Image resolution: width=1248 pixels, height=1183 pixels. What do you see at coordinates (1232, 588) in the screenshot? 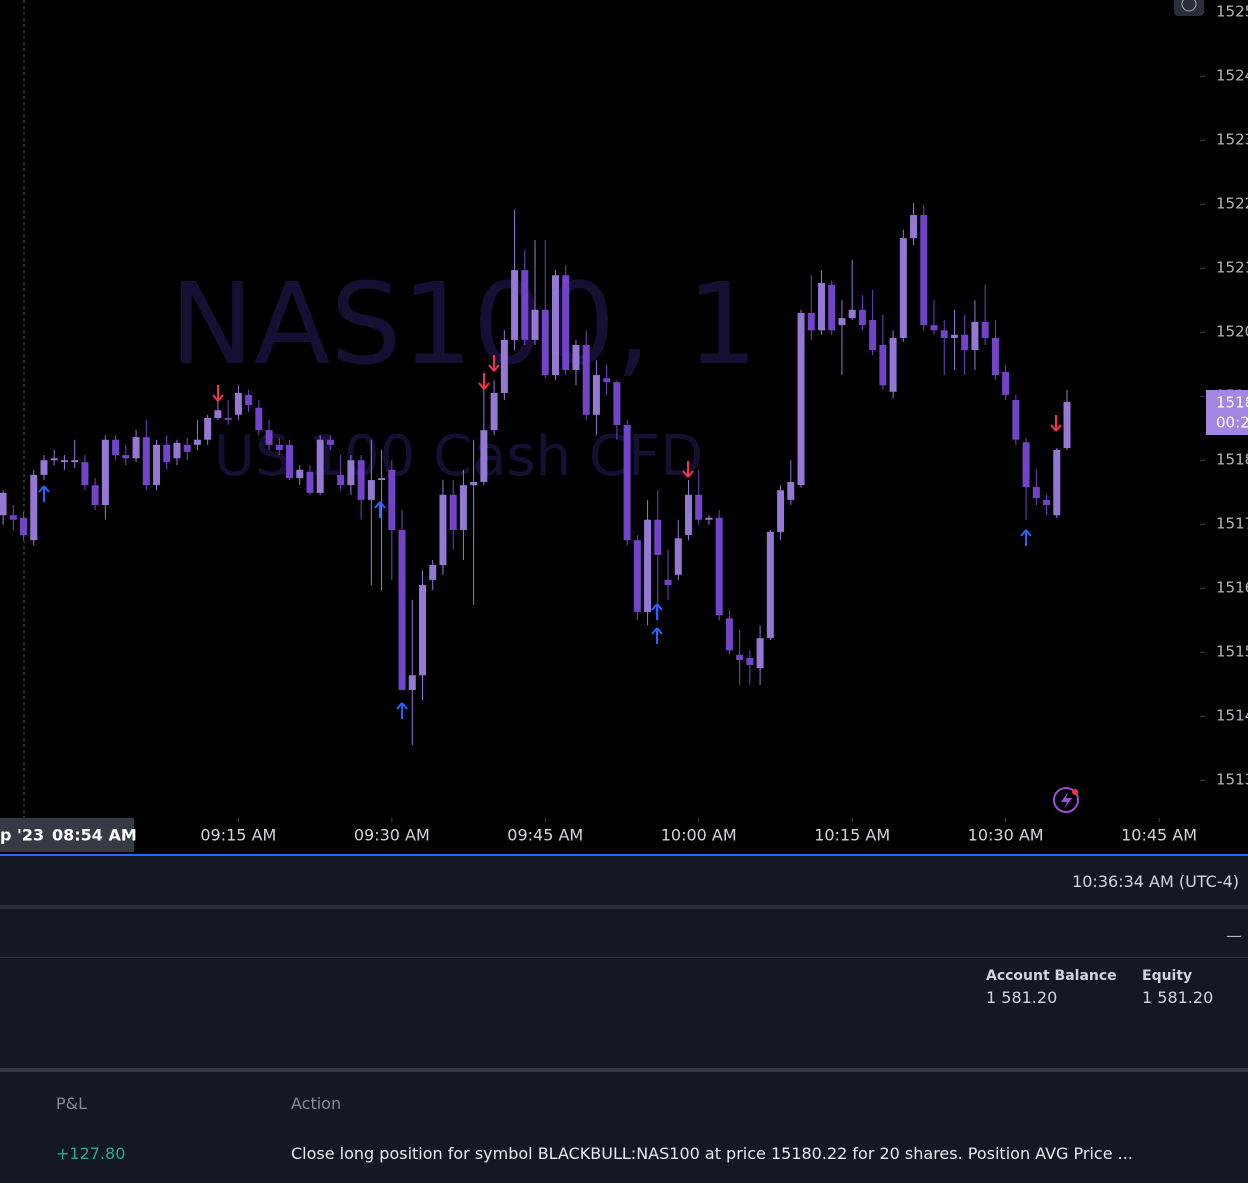
I see `y-tick-label: 15160` at bounding box center [1232, 588].